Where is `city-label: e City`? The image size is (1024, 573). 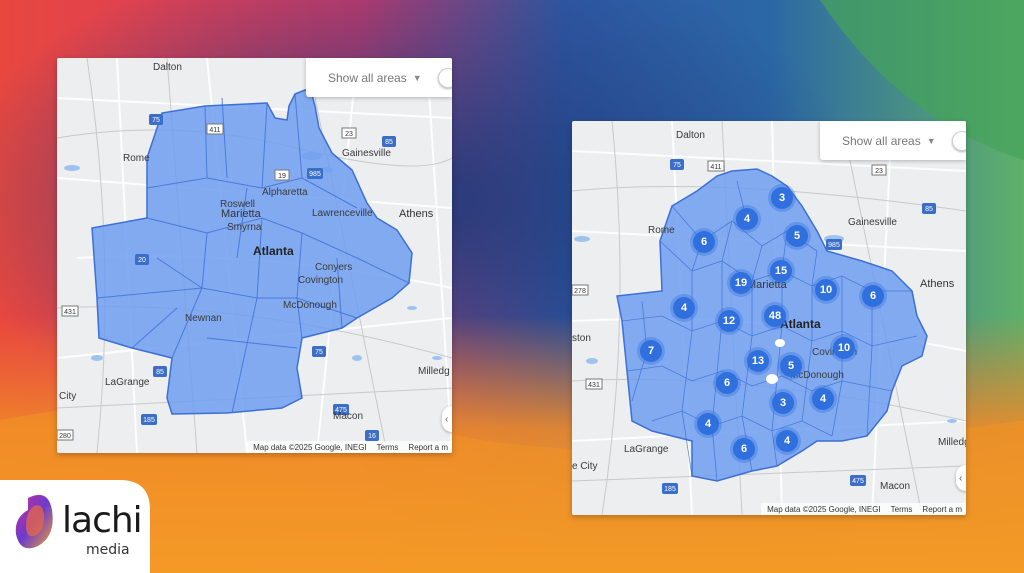
city-label: e City is located at coordinates (585, 466).